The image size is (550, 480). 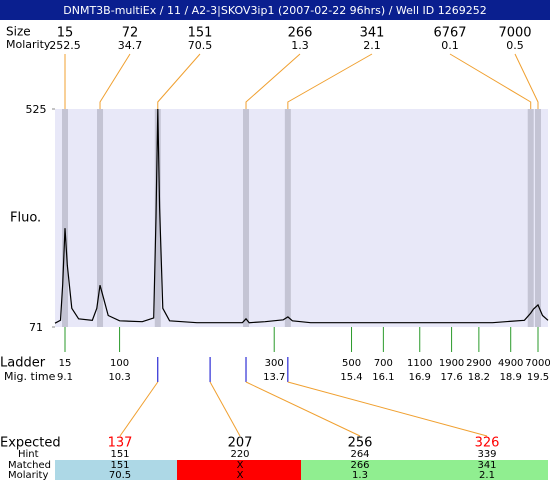 What do you see at coordinates (451, 363) in the screenshot?
I see `ladder-size: 1900` at bounding box center [451, 363].